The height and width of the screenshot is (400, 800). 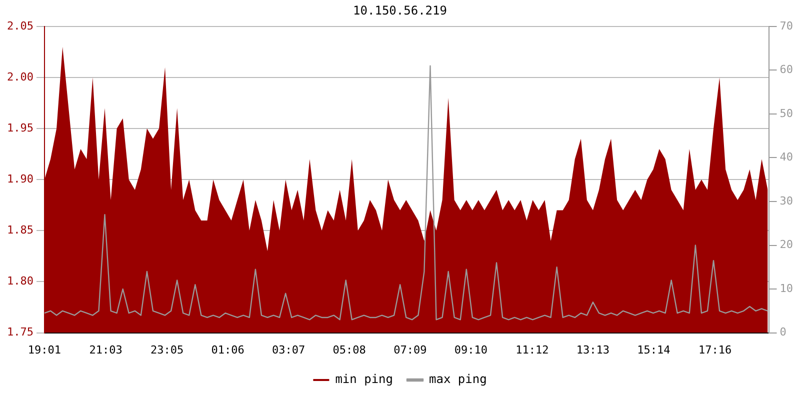 What do you see at coordinates (787, 113) in the screenshot?
I see `y2-tick-label: 50` at bounding box center [787, 113].